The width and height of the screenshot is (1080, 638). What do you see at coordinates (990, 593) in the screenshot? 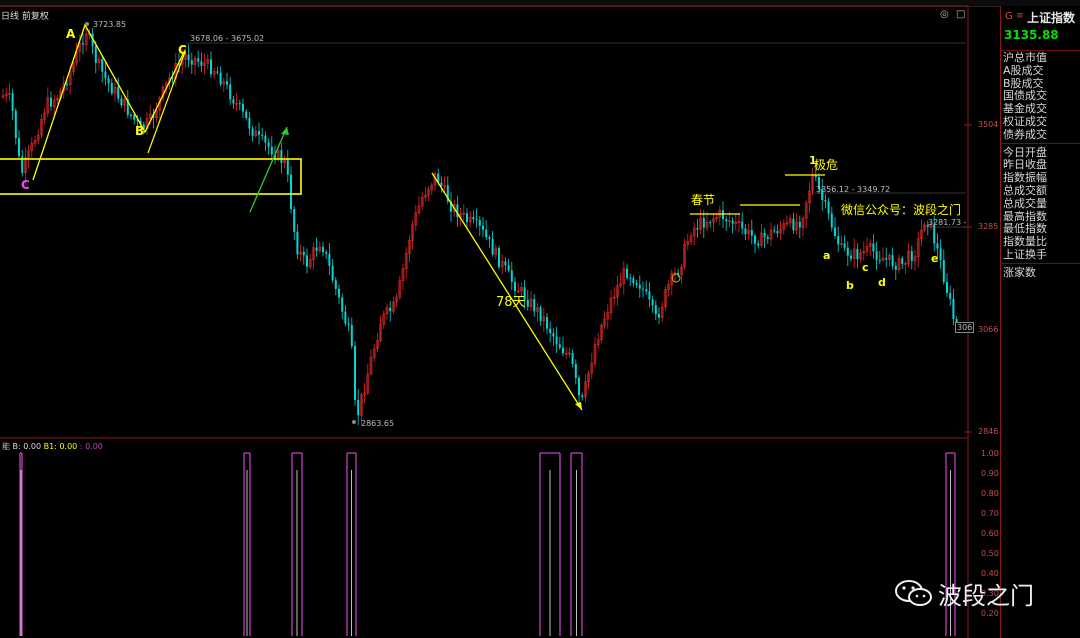
I see `indicator-y-tick: 0.30` at bounding box center [990, 593].